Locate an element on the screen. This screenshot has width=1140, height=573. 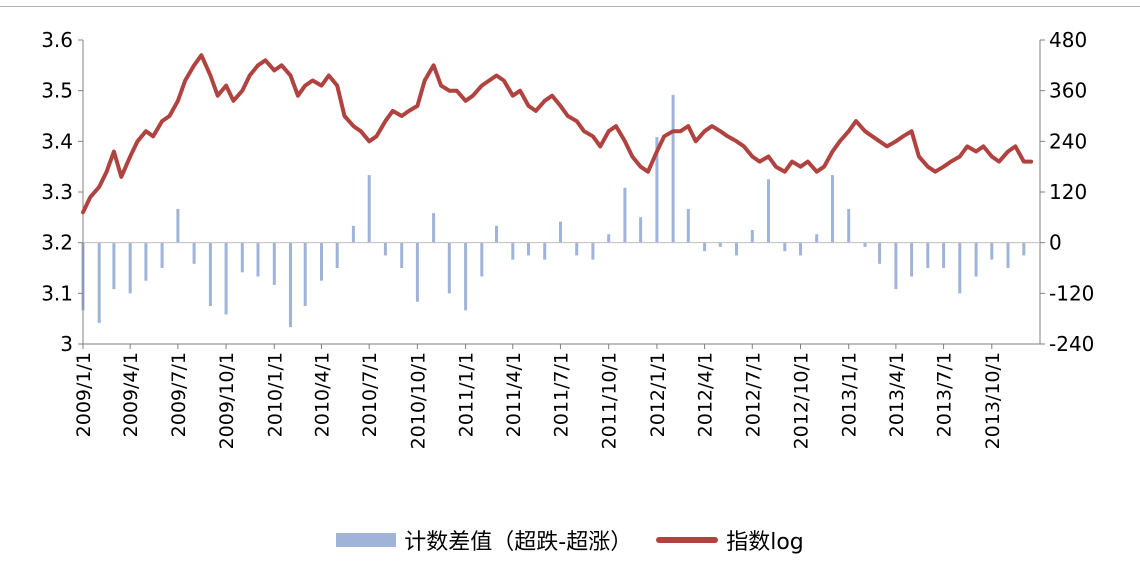
bar-2010/10/1 is located at coordinates (417, 272).